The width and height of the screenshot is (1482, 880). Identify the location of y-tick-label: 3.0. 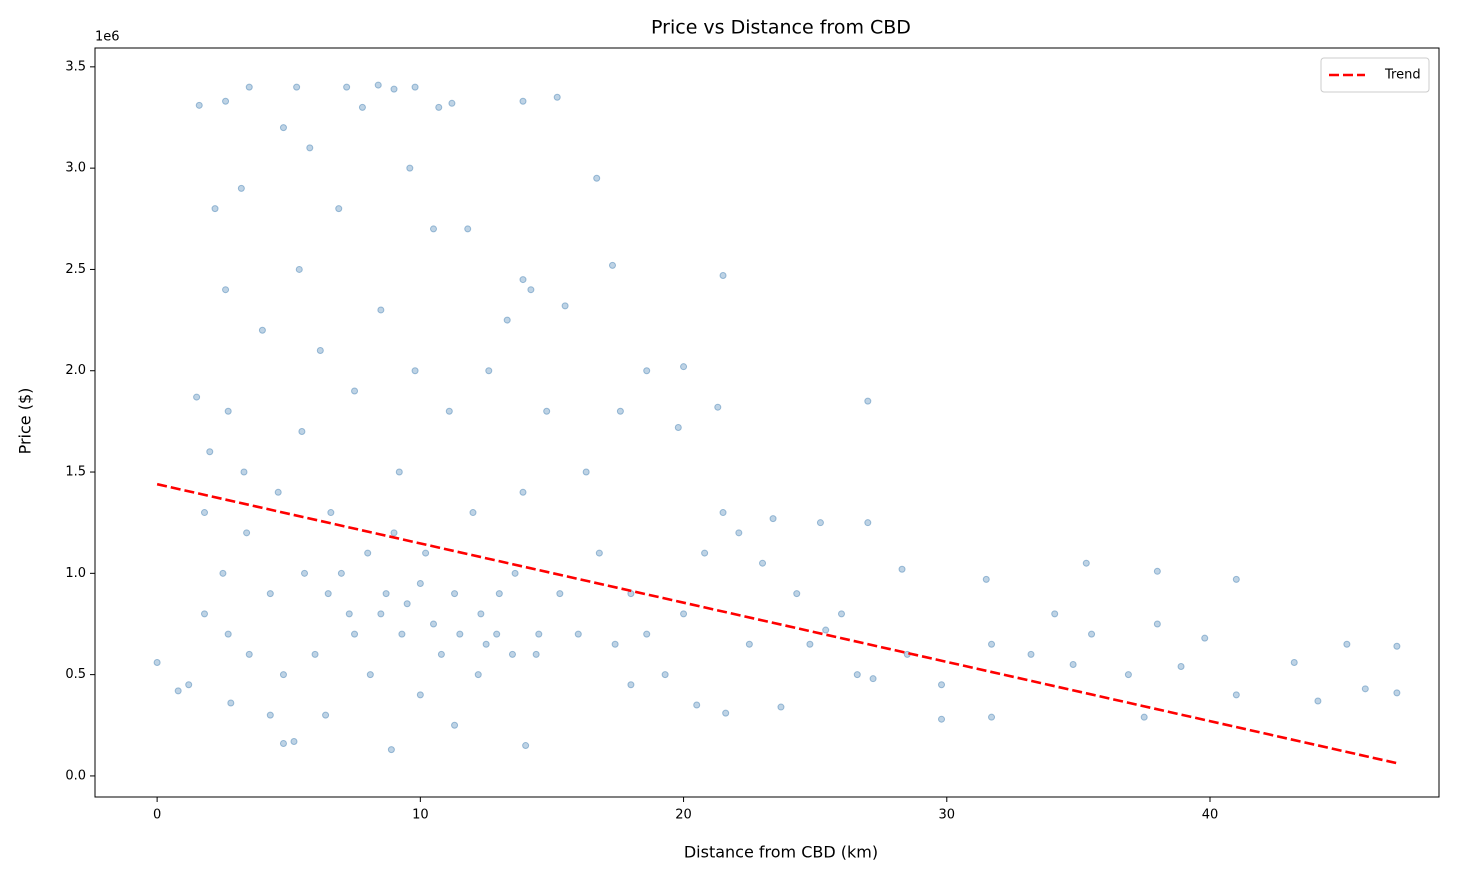
(75, 168).